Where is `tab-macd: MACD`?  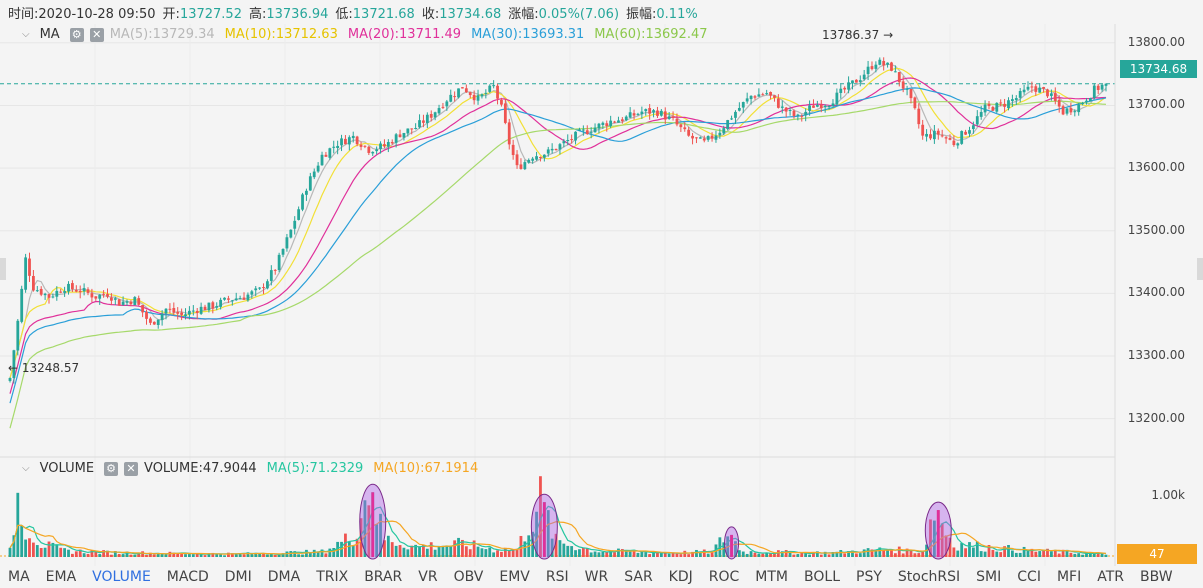 tab-macd: MACD is located at coordinates (187, 577).